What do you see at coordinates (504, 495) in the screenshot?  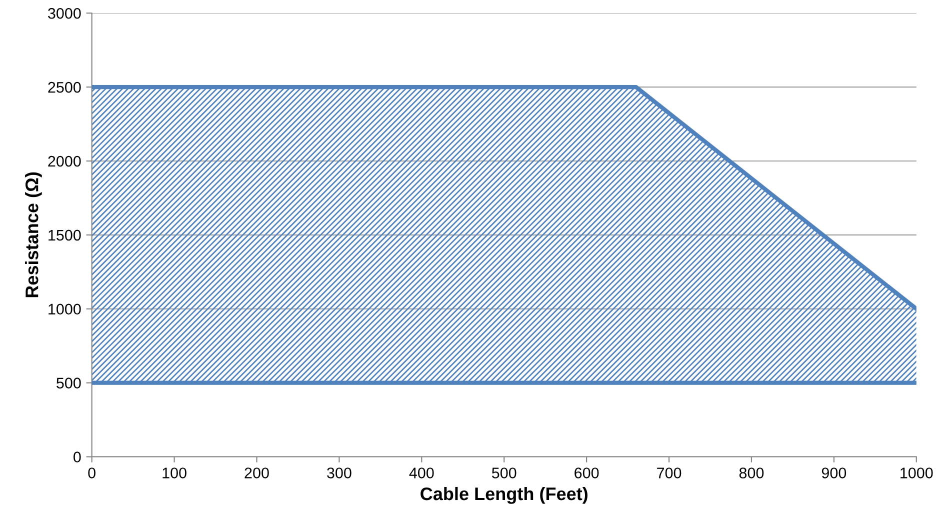 I see `x-axis-title: Cable Length (Feet)` at bounding box center [504, 495].